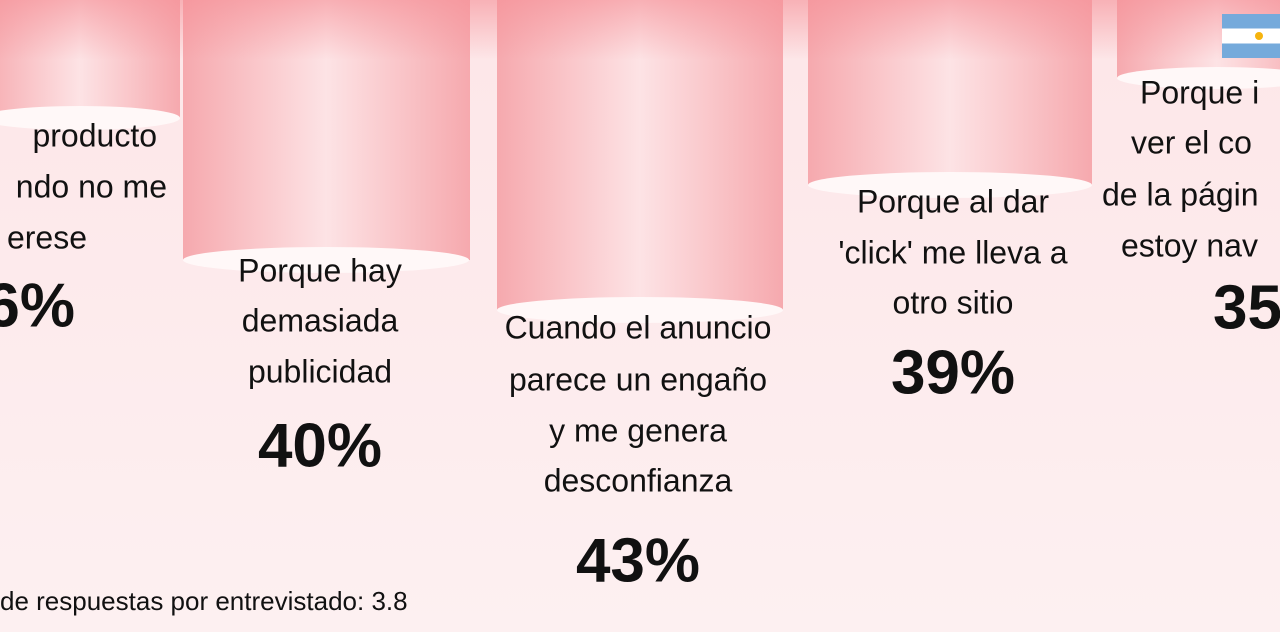  What do you see at coordinates (94, 135) in the screenshot?
I see `item-label: producto` at bounding box center [94, 135].